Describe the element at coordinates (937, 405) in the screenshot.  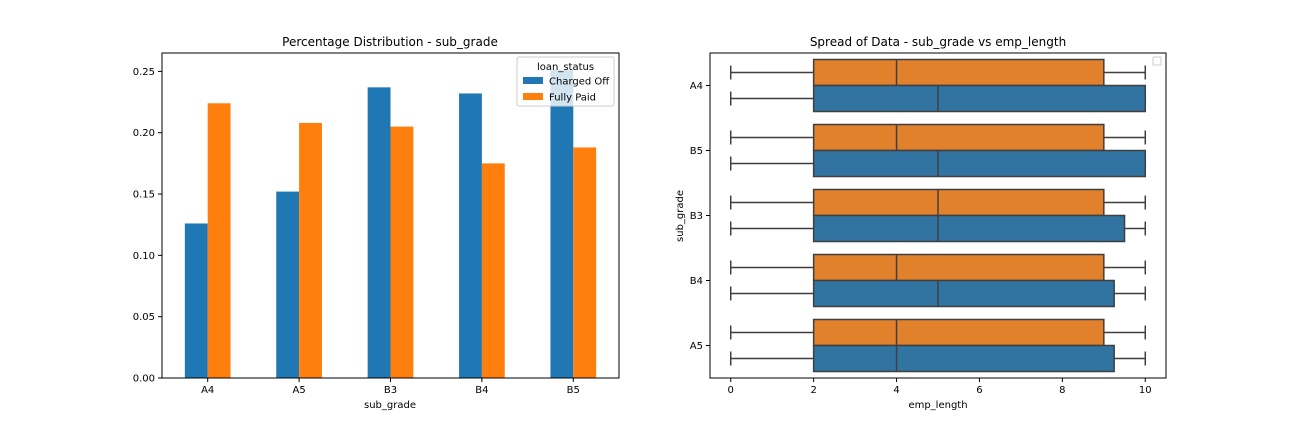
I see `box-plot-x-axis-label: emp_length` at that location.